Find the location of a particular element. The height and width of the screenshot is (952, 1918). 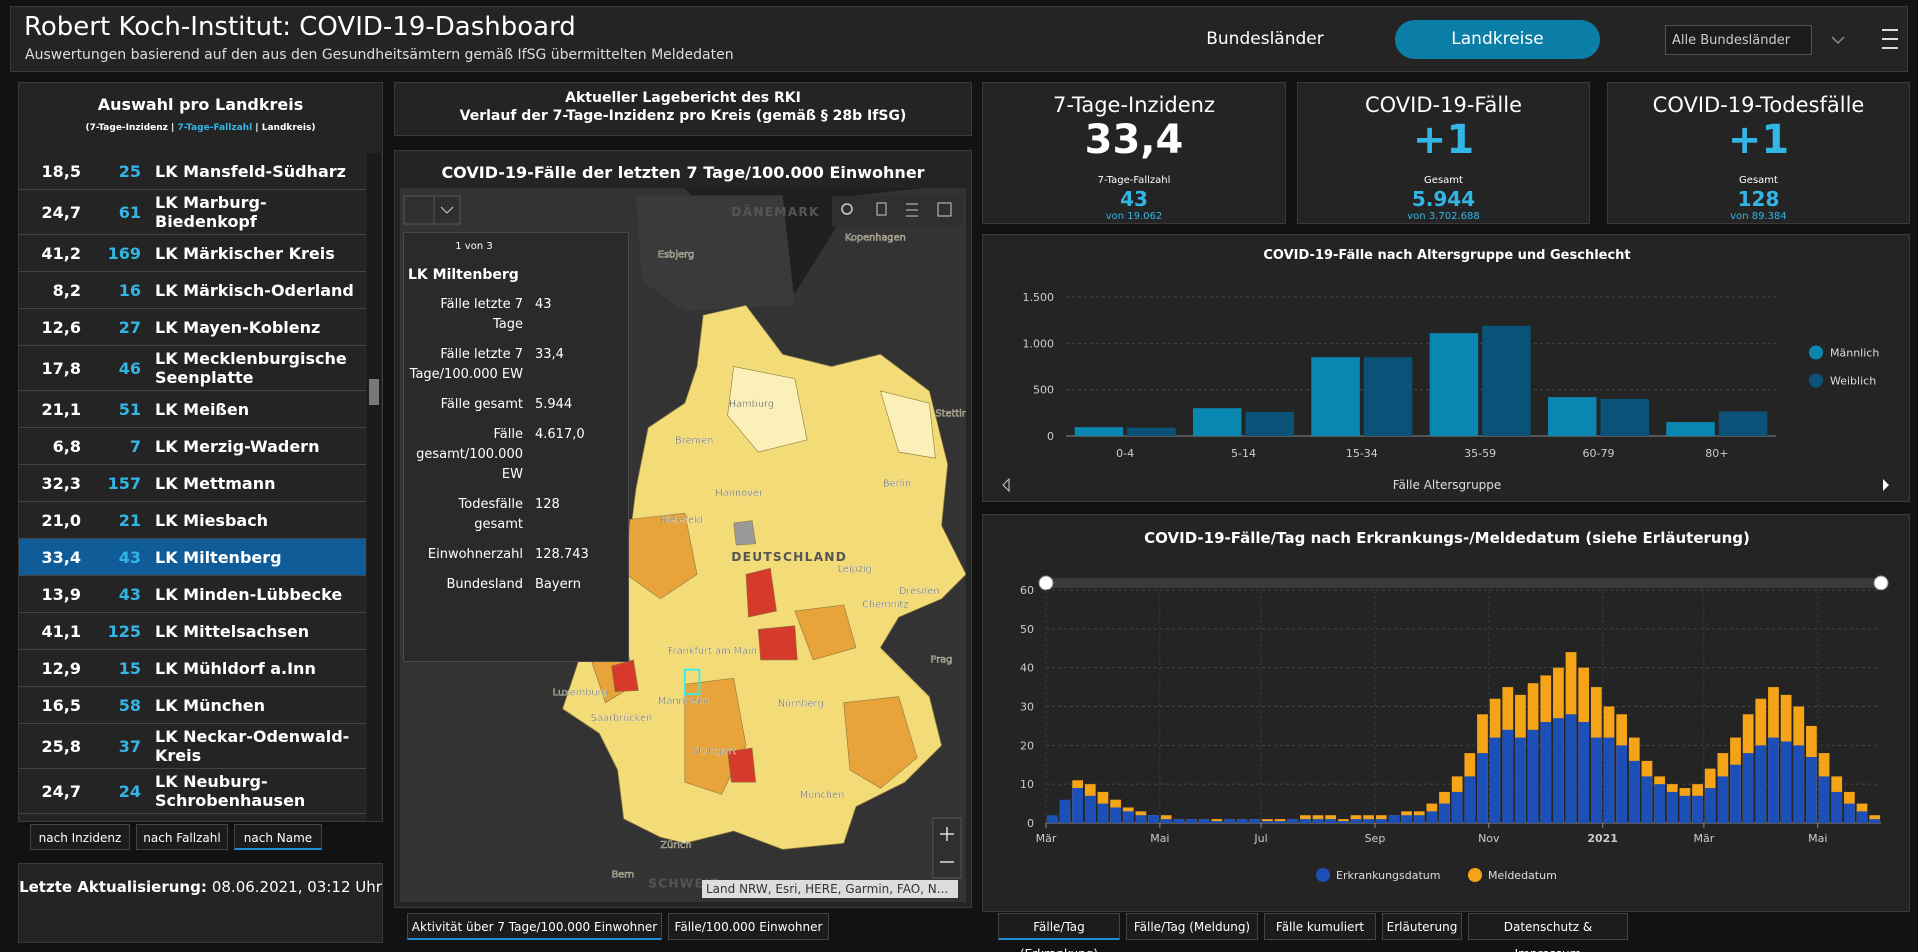

field-label: Fälle gesamt/100.000 EW is located at coordinates (469, 454).